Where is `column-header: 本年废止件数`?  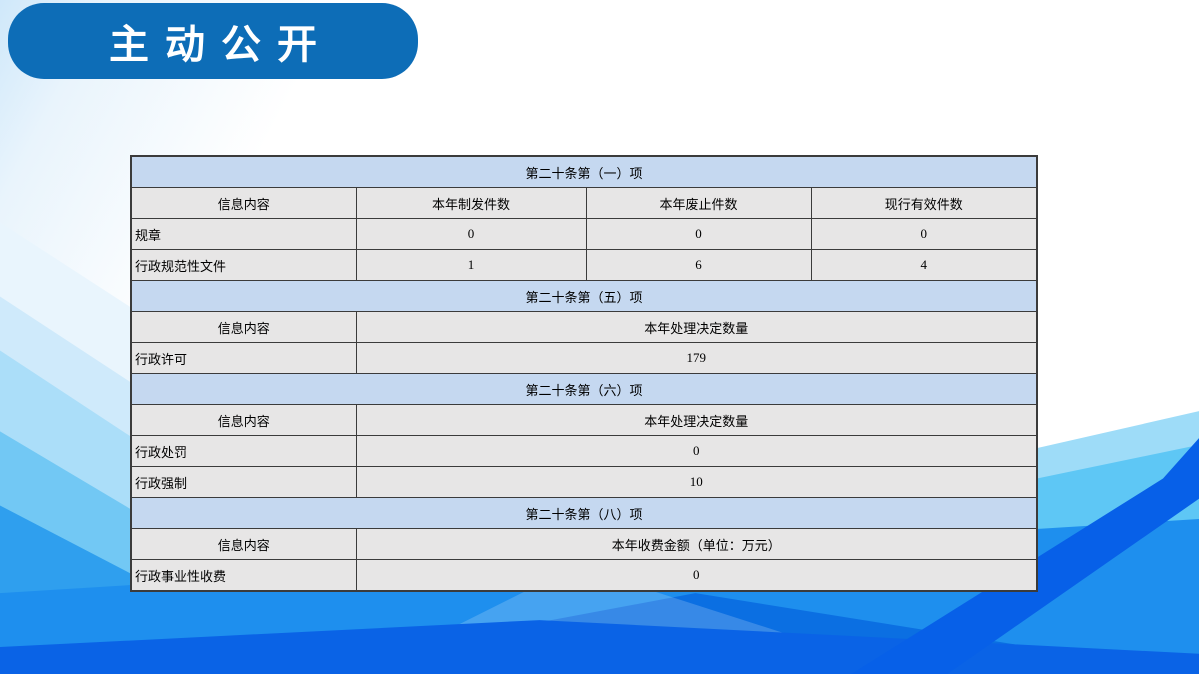
column-header: 本年废止件数 is located at coordinates (698, 203).